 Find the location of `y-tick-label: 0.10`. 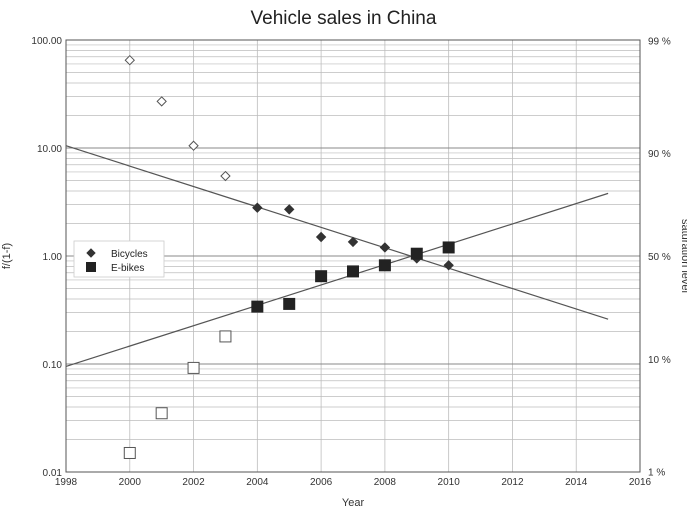

y-tick-label: 0.10 is located at coordinates (53, 365).